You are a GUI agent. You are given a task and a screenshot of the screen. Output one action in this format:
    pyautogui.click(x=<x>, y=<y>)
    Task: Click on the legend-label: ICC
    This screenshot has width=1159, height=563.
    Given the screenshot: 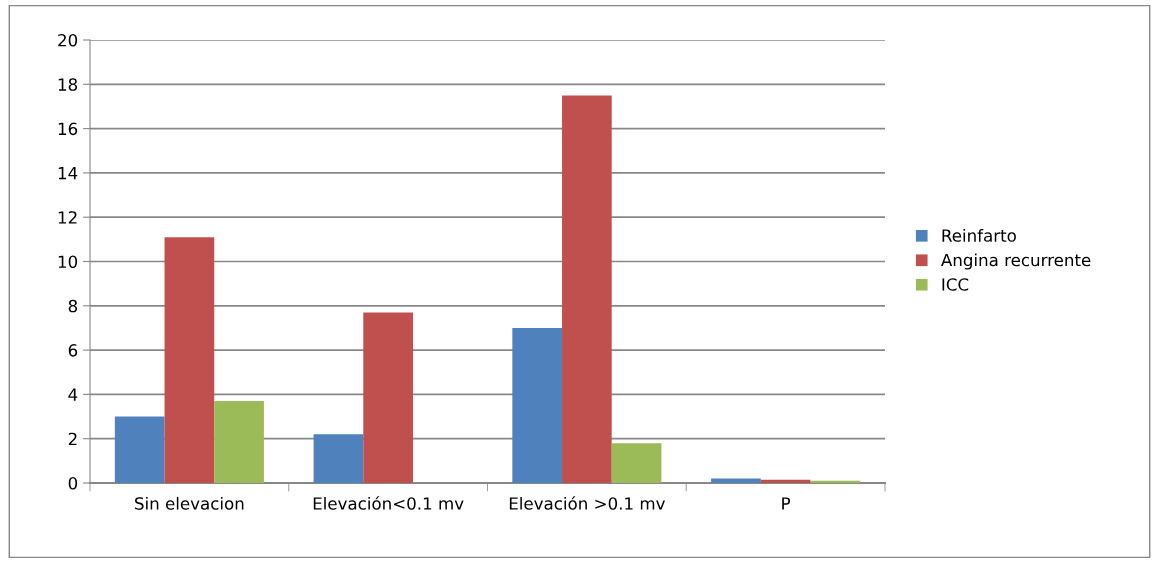 What is the action you would take?
    pyautogui.click(x=955, y=284)
    